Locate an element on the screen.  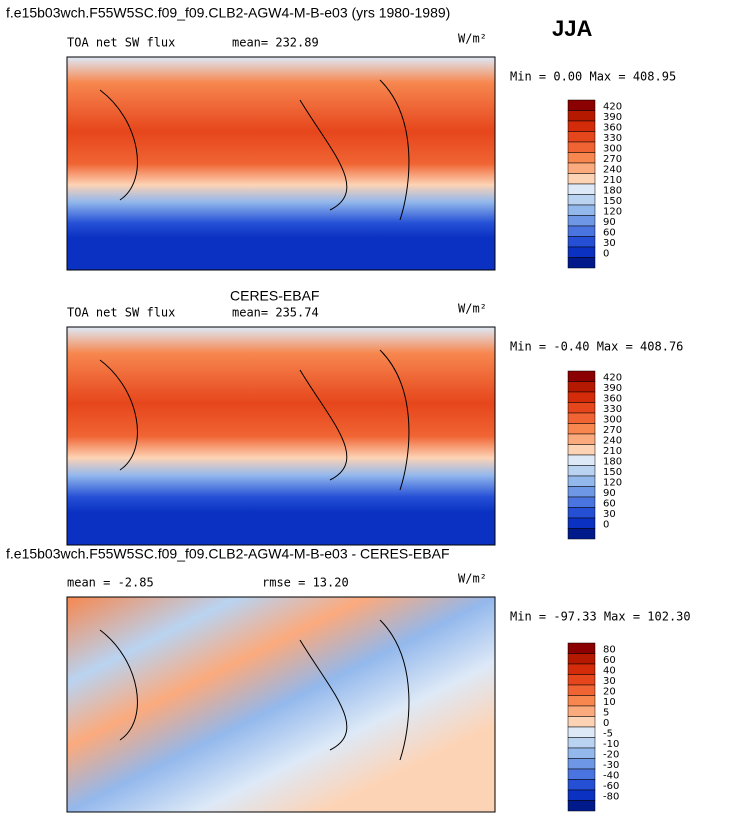
min-max: Min = -97.33 Max = 102.30 is located at coordinates (600, 617).